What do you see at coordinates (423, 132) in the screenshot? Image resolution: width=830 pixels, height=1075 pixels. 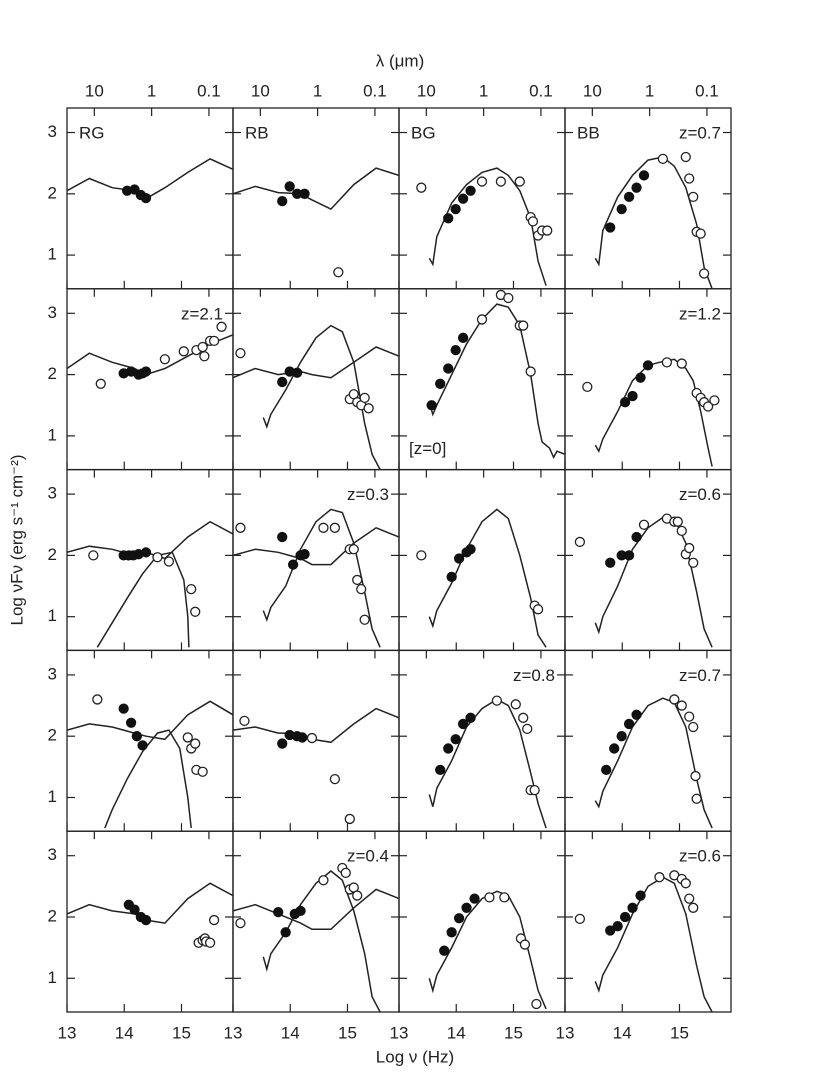 I see `panel-label: BG` at bounding box center [423, 132].